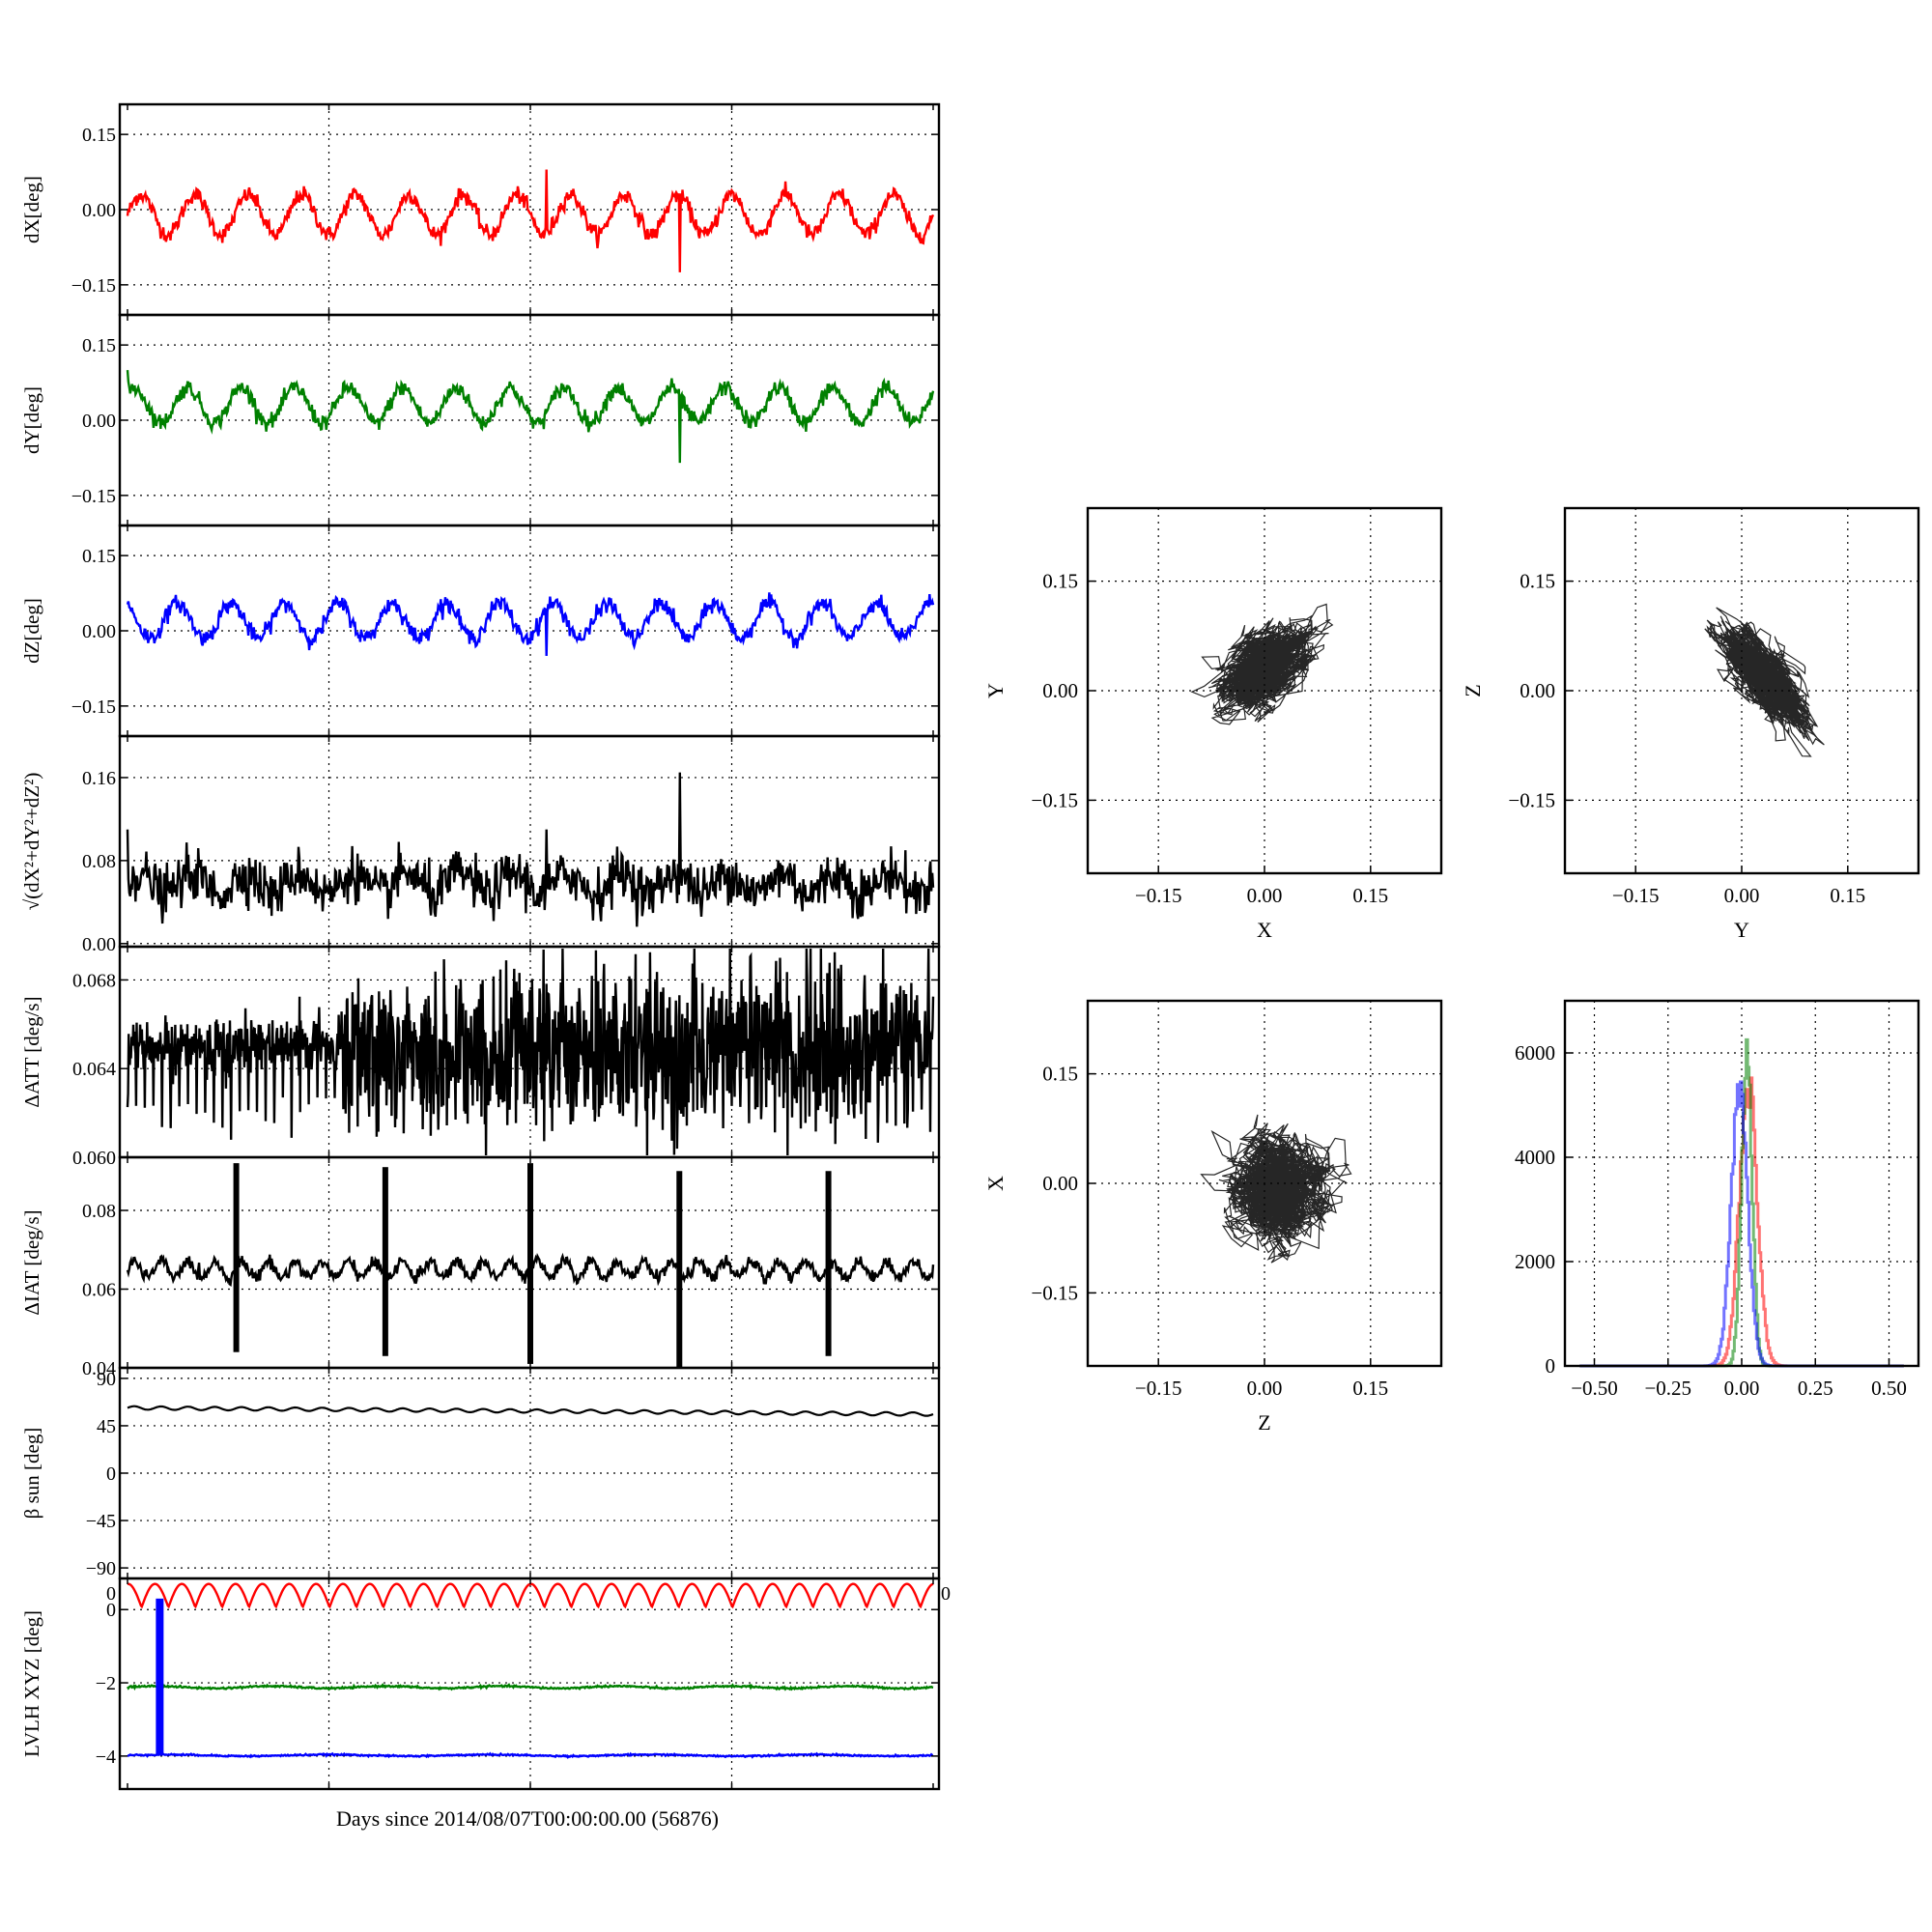 The width and height of the screenshot is (1932, 1932). I want to click on lvlh-top-left-tick: 0, so click(111, 1594).